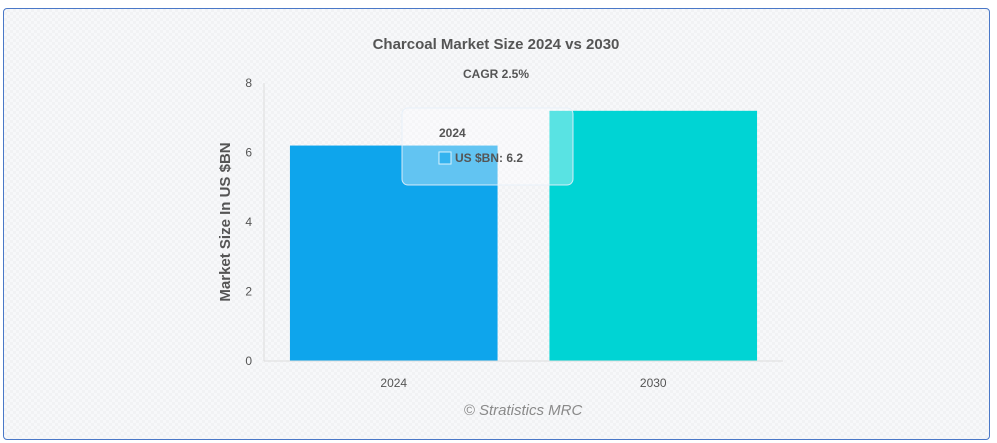  What do you see at coordinates (523, 383) in the screenshot?
I see `x-axis: 2024 2030` at bounding box center [523, 383].